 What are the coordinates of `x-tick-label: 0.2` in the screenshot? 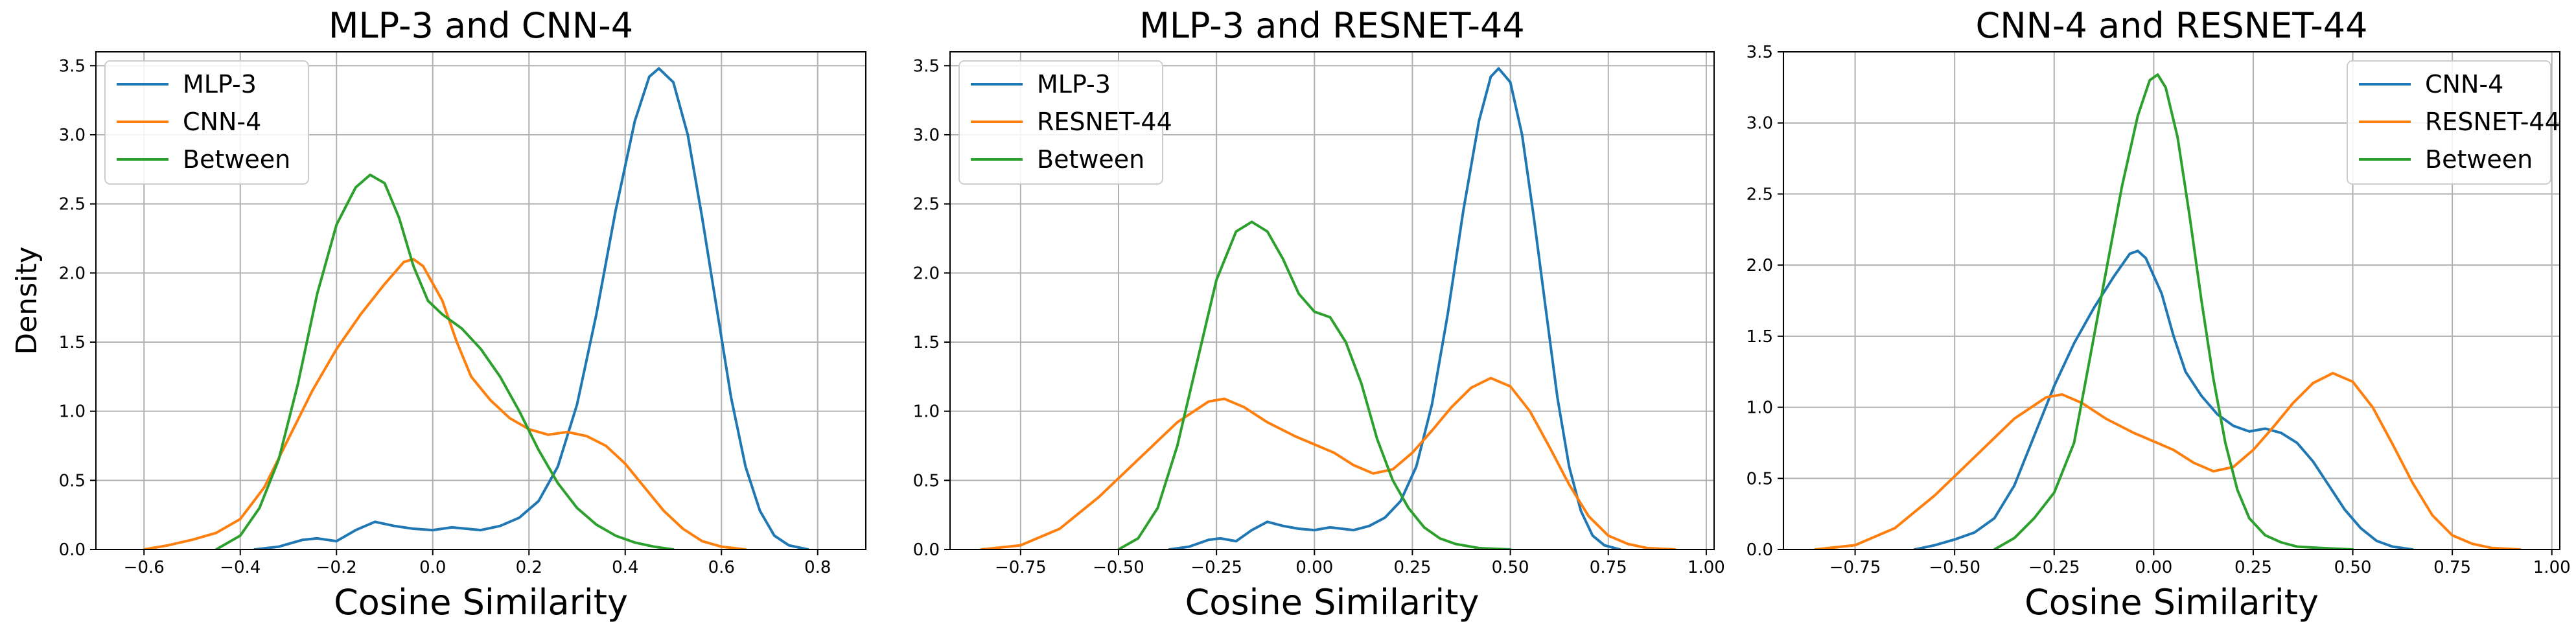 It's located at (529, 567).